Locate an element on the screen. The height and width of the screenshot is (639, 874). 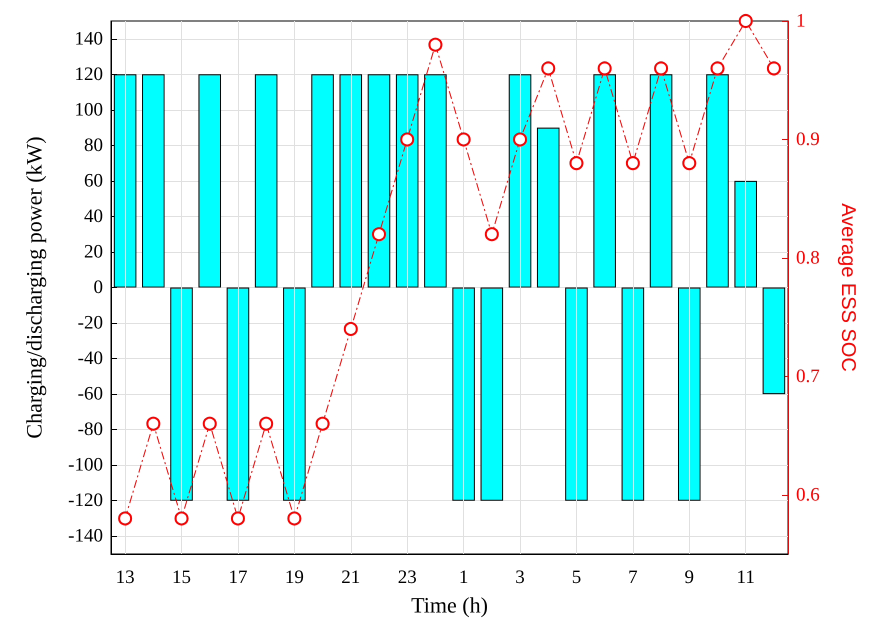
x-tick-label: 11 is located at coordinates (745, 577).